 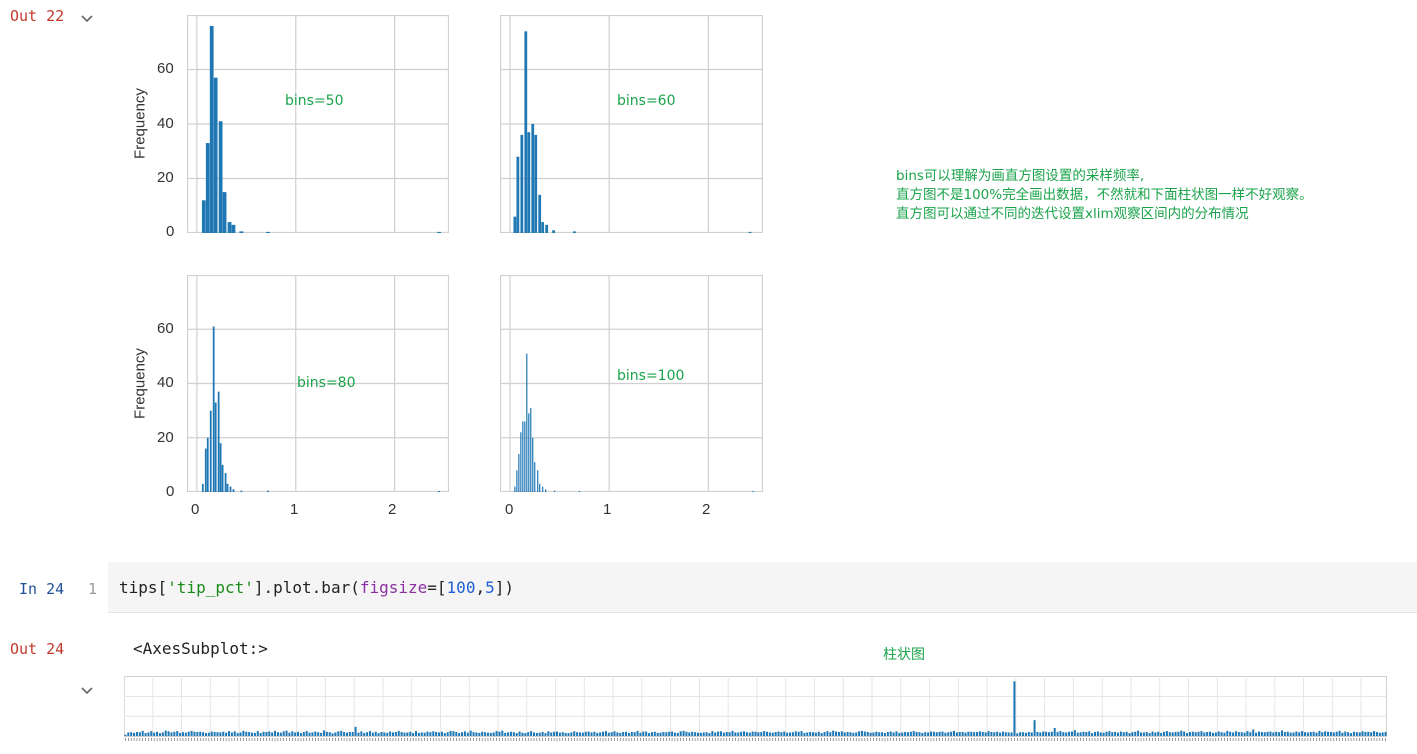 I want to click on histogram-chart-bins60, so click(x=631, y=124).